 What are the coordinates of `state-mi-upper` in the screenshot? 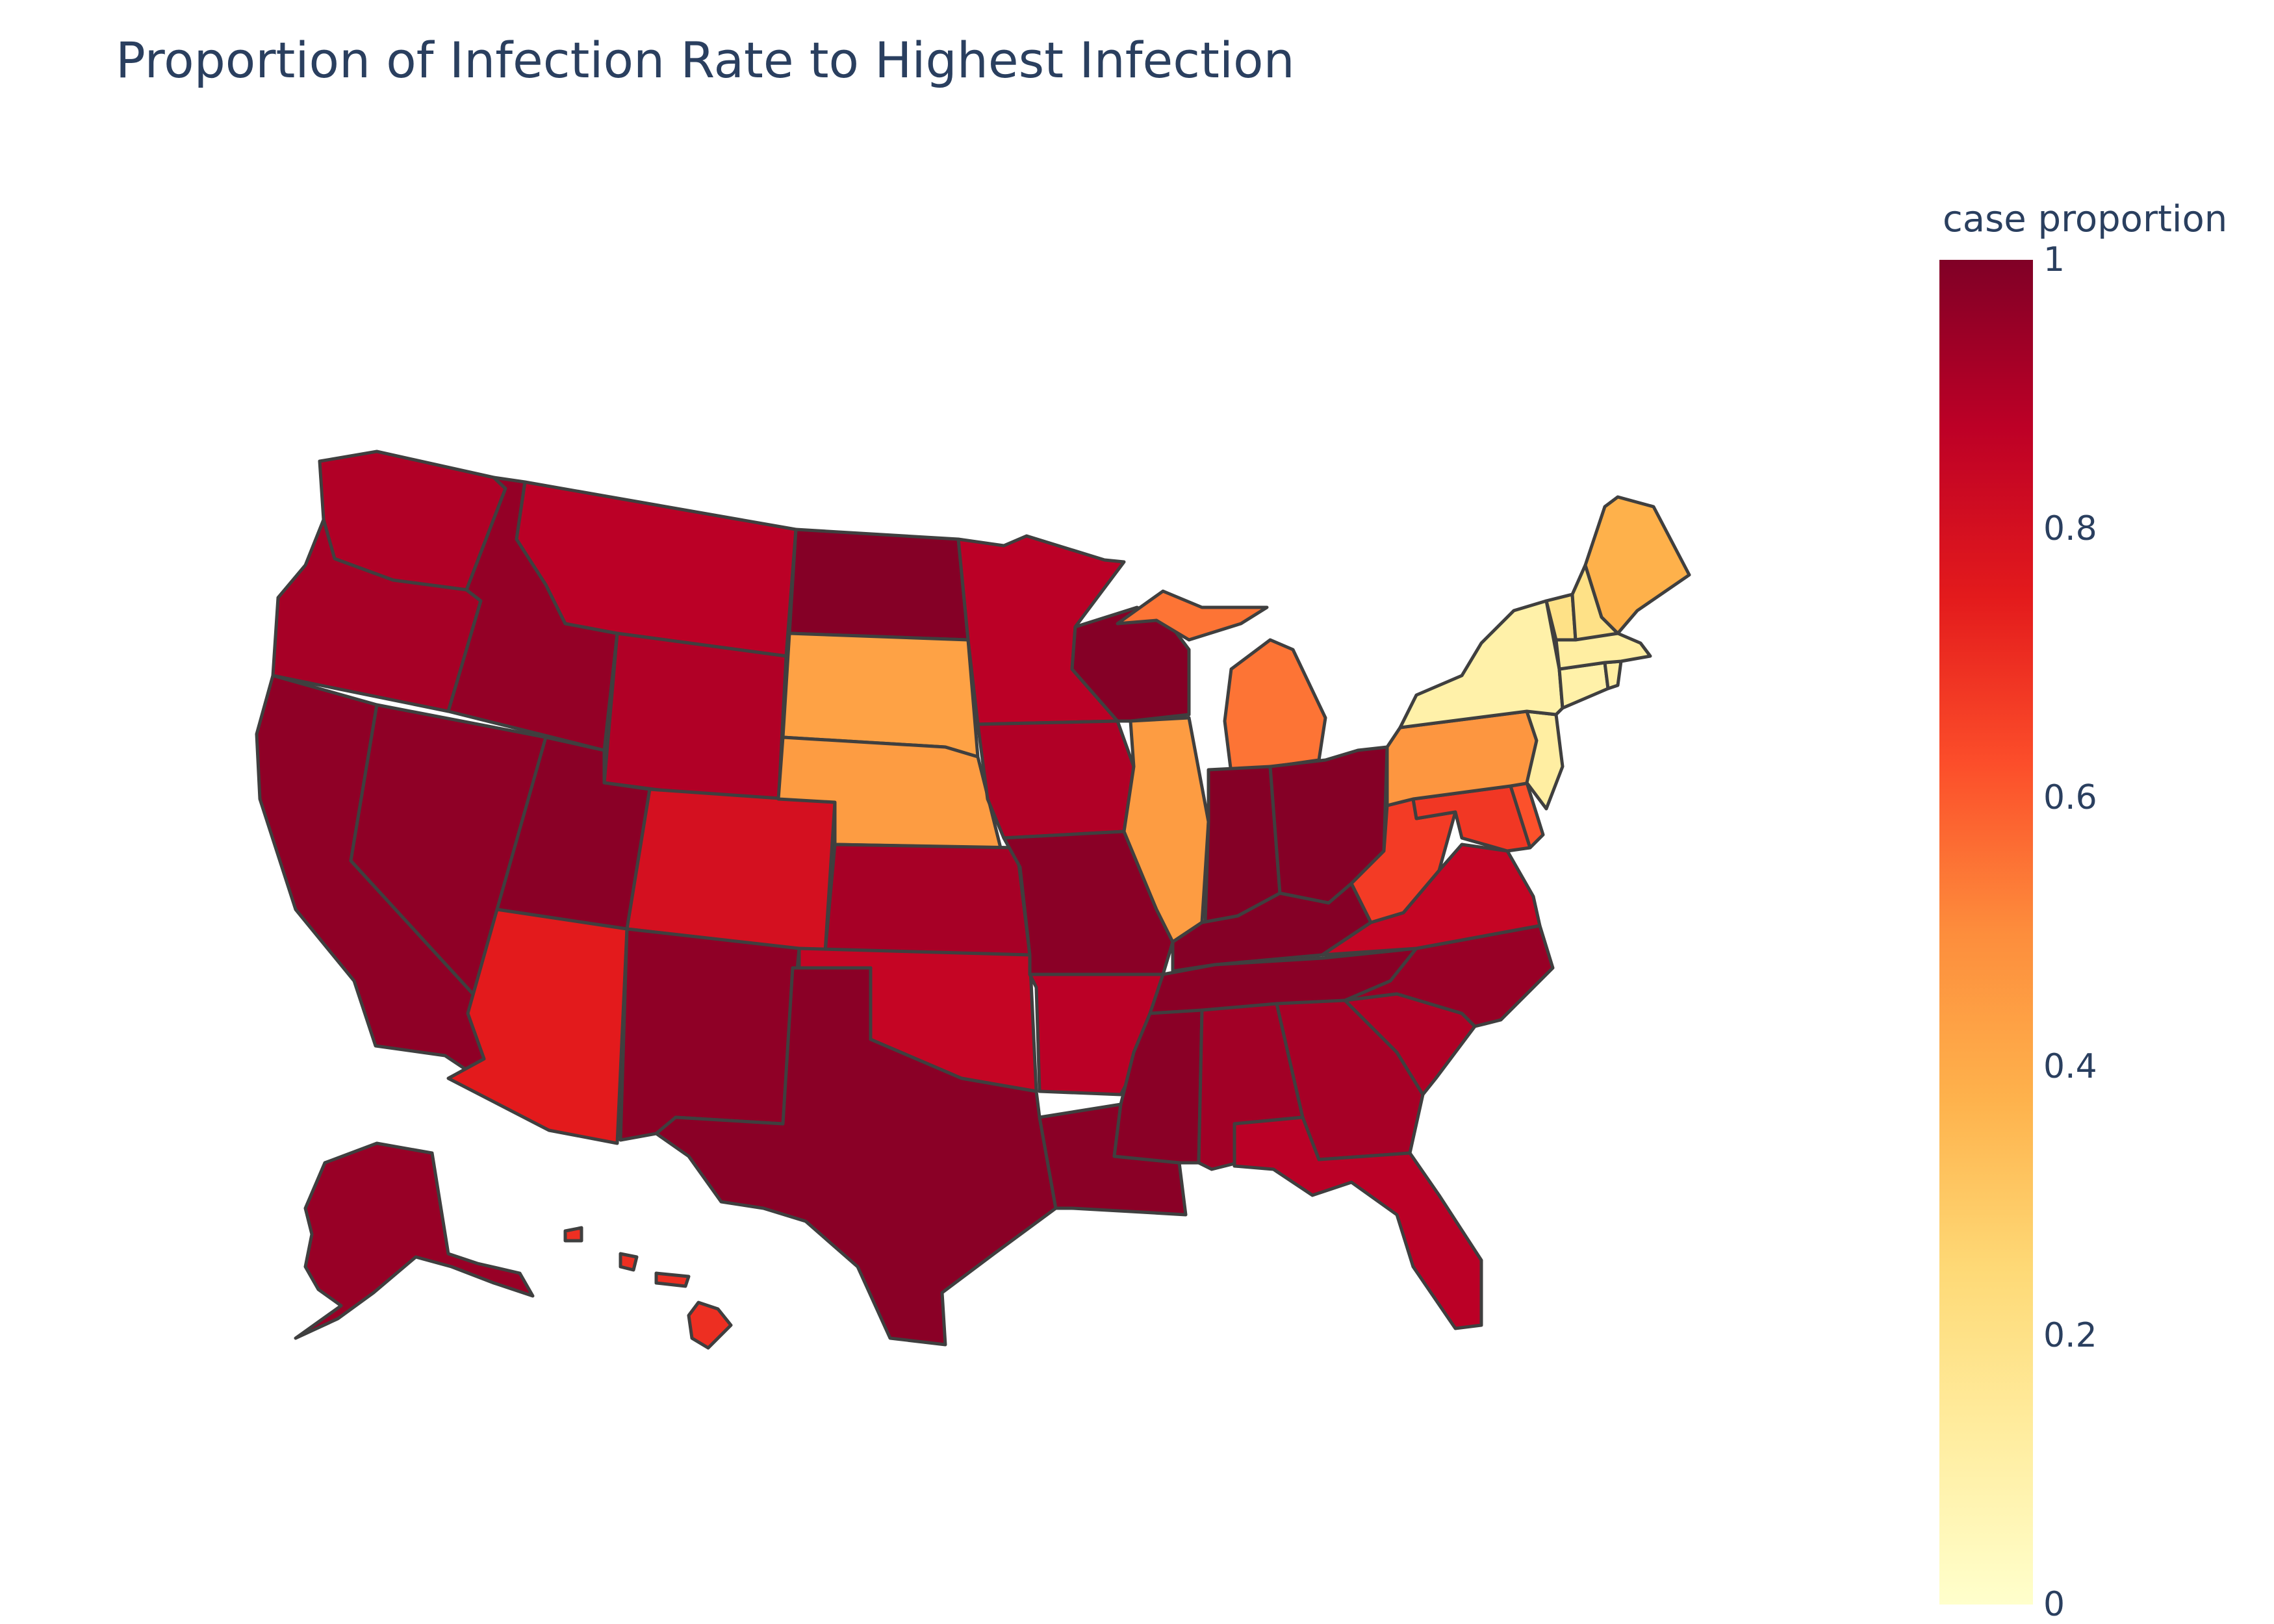 It's located at (1192, 615).